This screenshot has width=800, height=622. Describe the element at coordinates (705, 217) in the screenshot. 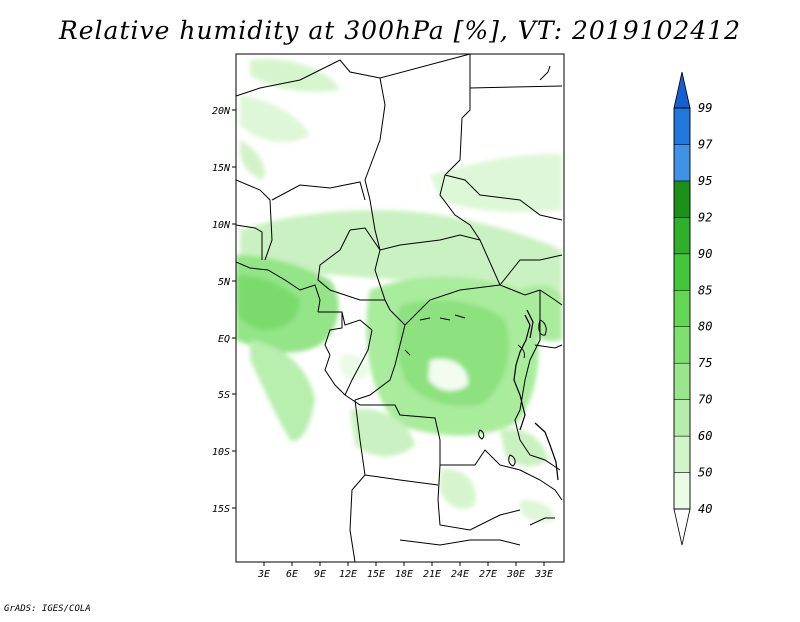

I see `colorbar-level-label: 92` at that location.